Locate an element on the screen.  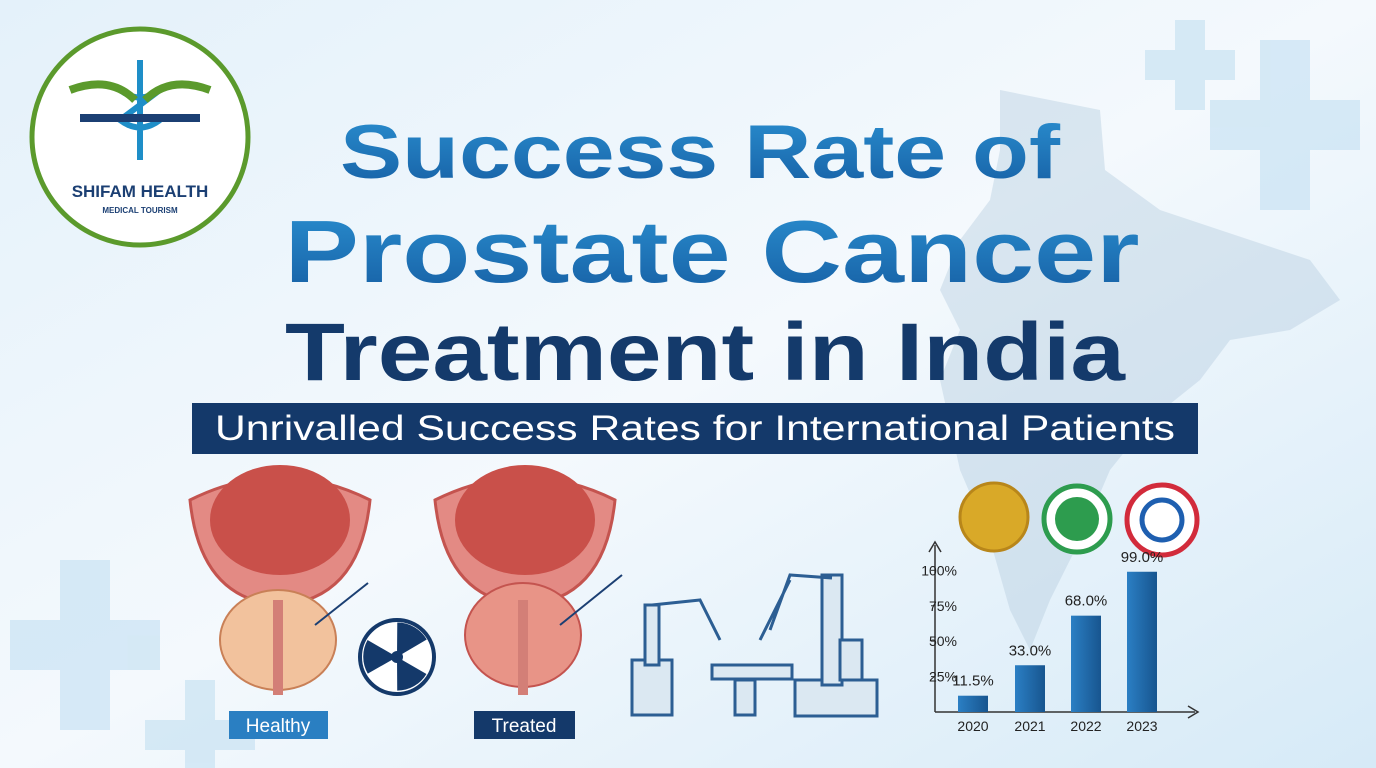
prostate-healthy is located at coordinates (280, 580).